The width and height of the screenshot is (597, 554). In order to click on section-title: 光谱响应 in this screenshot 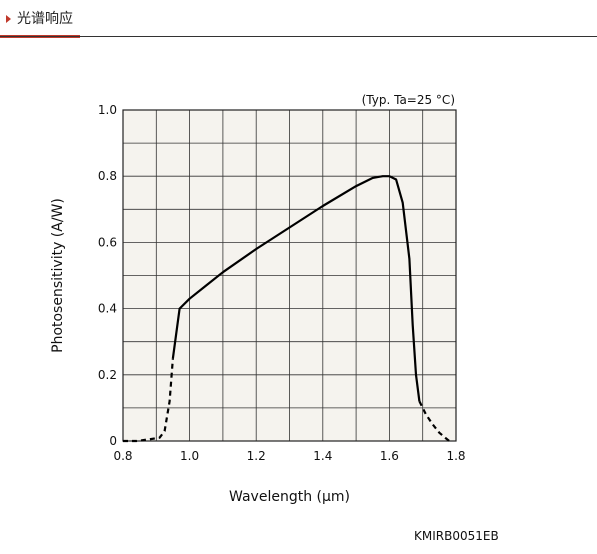, I will do `click(45, 19)`.